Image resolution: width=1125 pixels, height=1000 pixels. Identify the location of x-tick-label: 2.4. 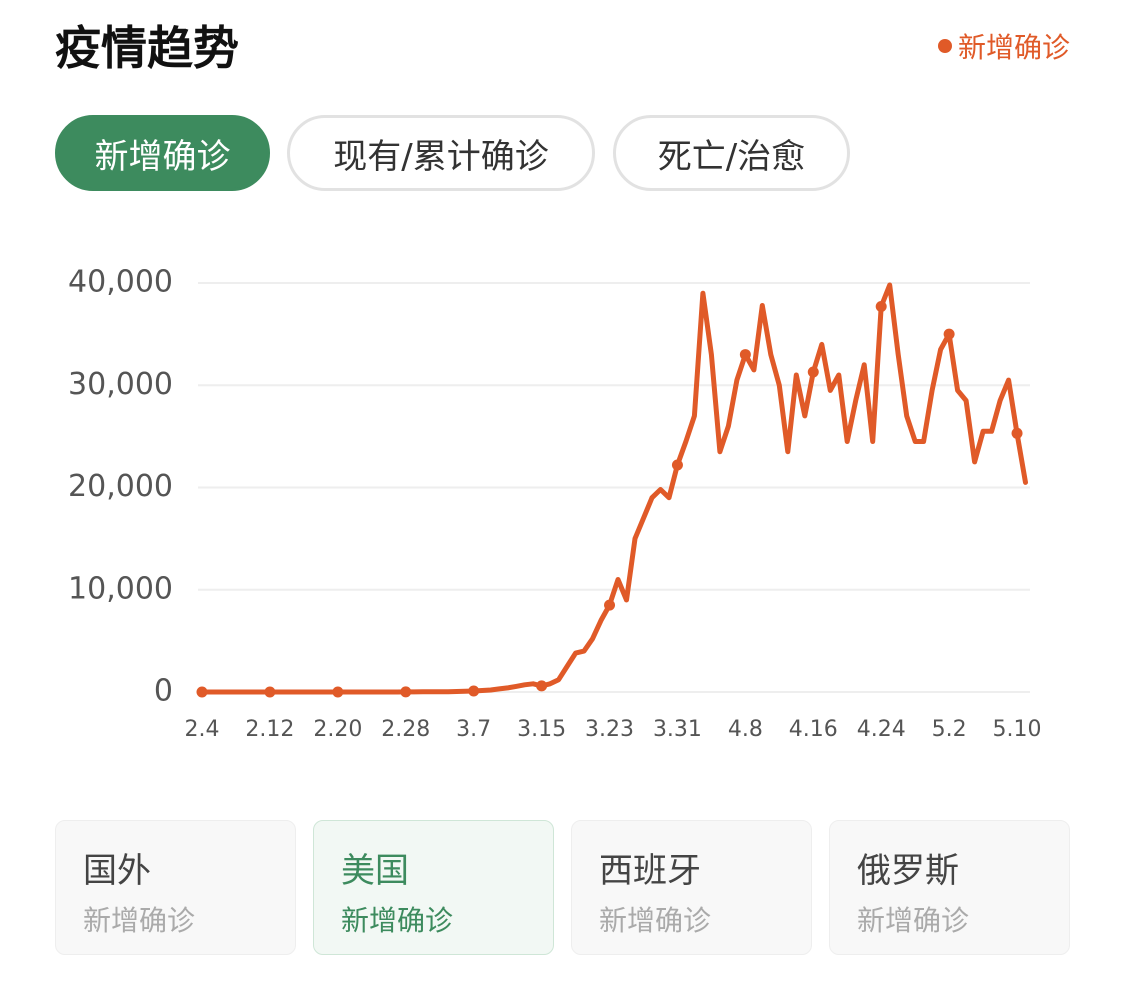
(202, 729).